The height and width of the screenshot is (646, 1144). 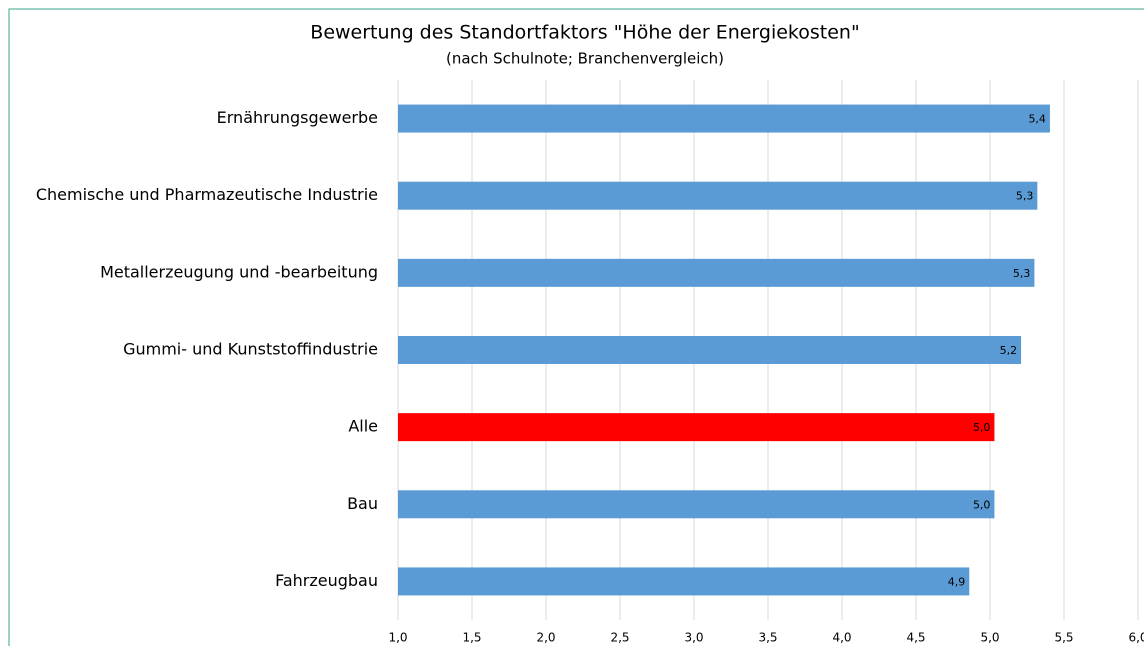 What do you see at coordinates (767, 638) in the screenshot?
I see `x-tick-label: 3,5` at bounding box center [767, 638].